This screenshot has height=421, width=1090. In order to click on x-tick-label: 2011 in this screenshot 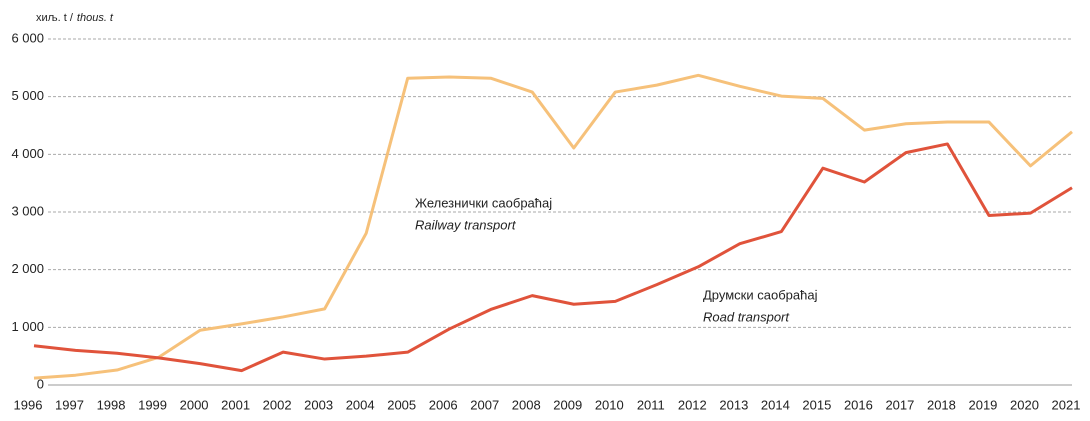, I will do `click(651, 404)`.